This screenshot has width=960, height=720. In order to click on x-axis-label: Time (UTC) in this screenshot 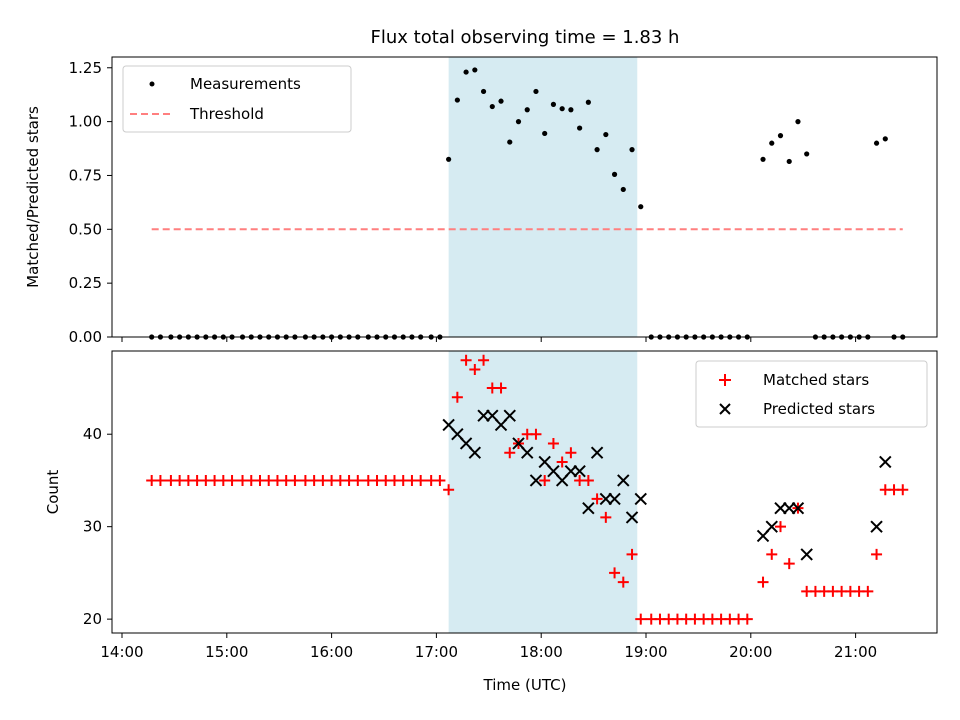, I will do `click(525, 685)`.